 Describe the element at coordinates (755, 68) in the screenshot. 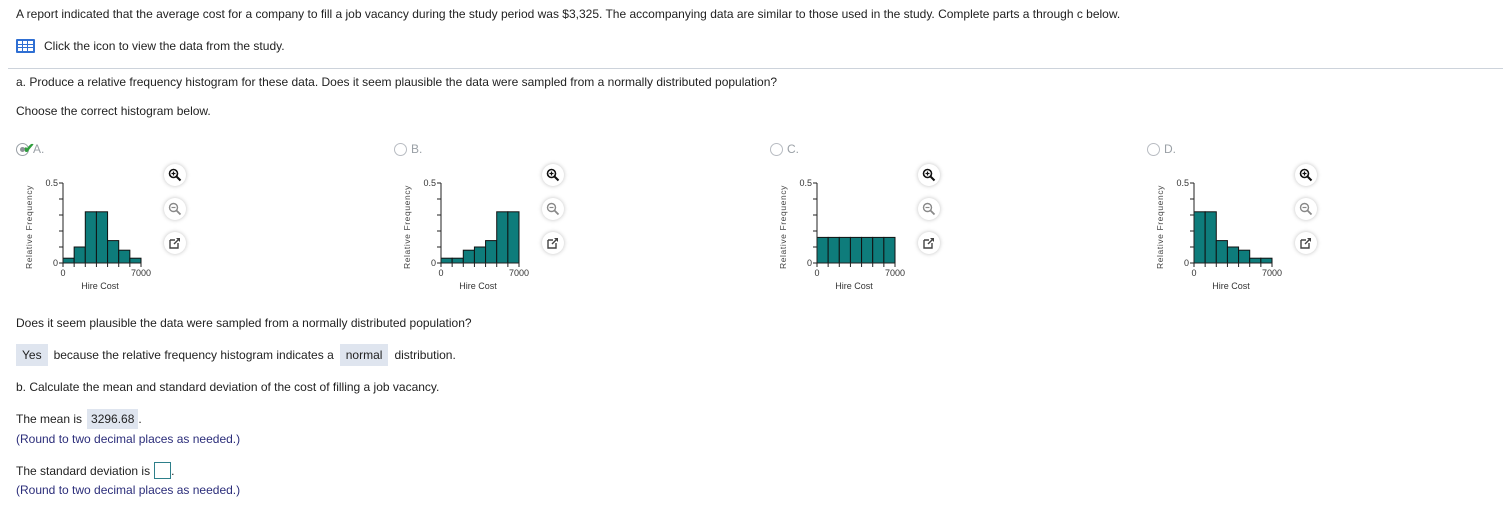

I see `divider` at that location.